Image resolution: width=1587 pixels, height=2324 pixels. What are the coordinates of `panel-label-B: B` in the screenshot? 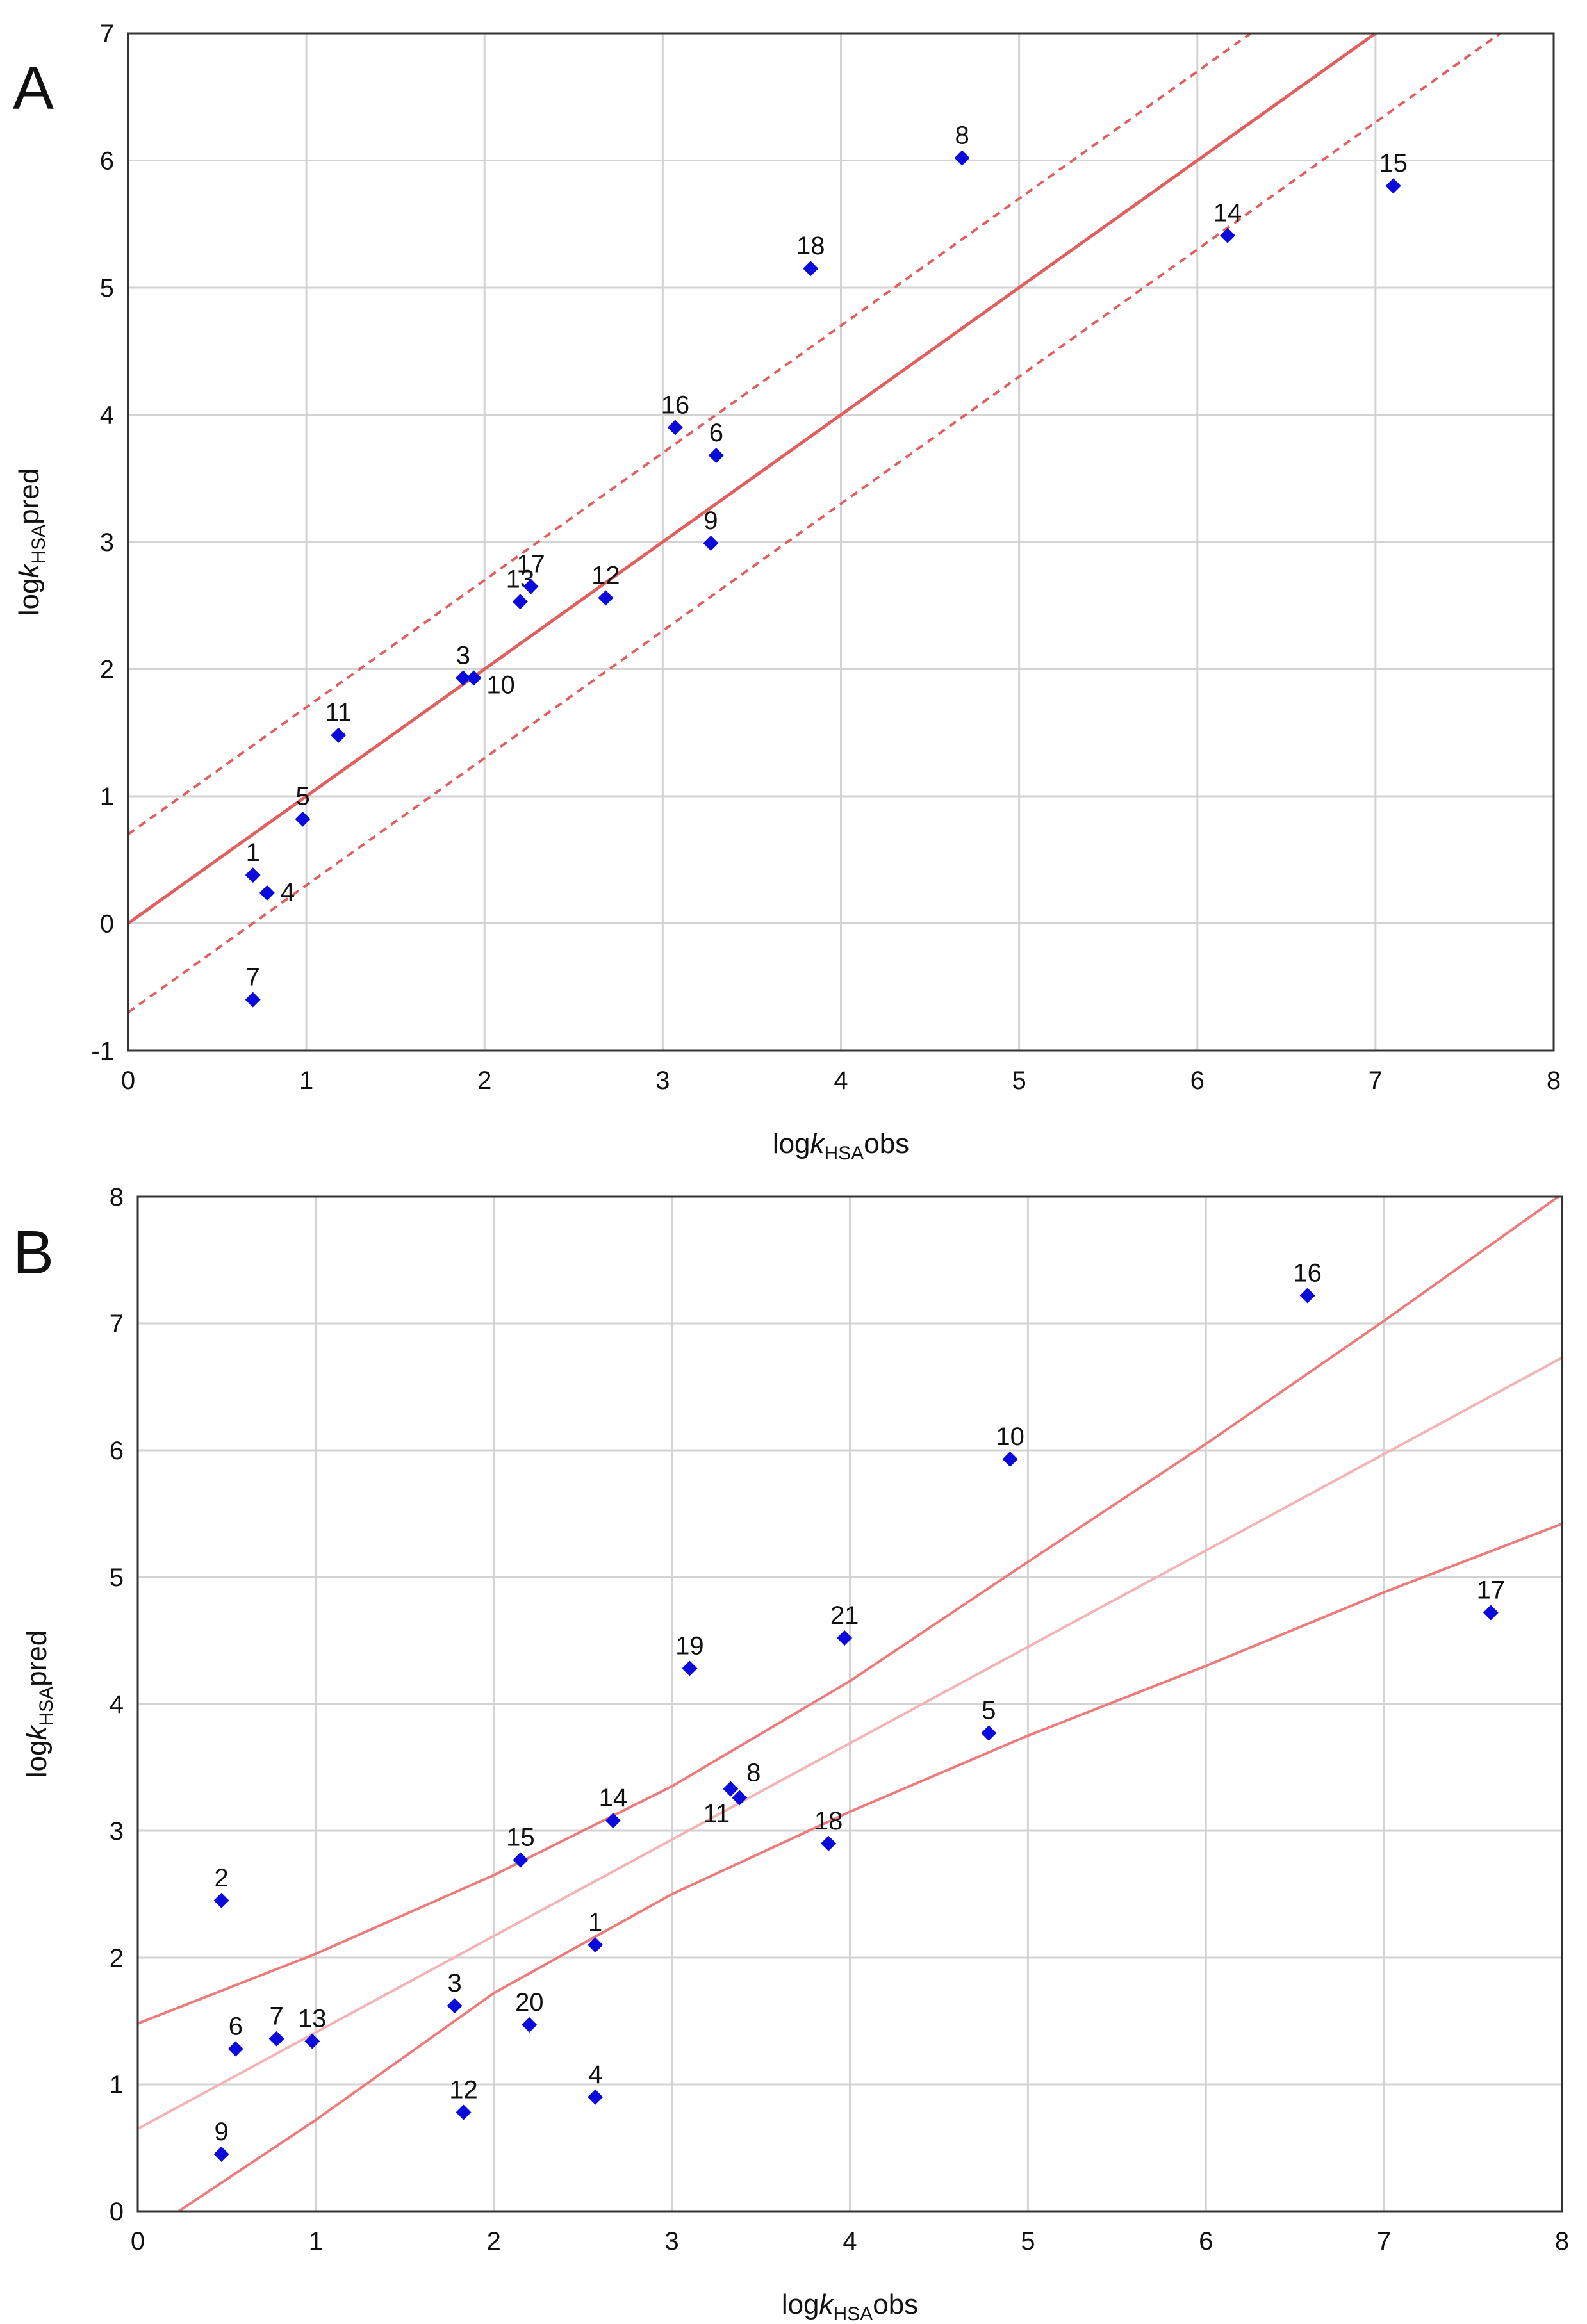 It's located at (33, 1252).